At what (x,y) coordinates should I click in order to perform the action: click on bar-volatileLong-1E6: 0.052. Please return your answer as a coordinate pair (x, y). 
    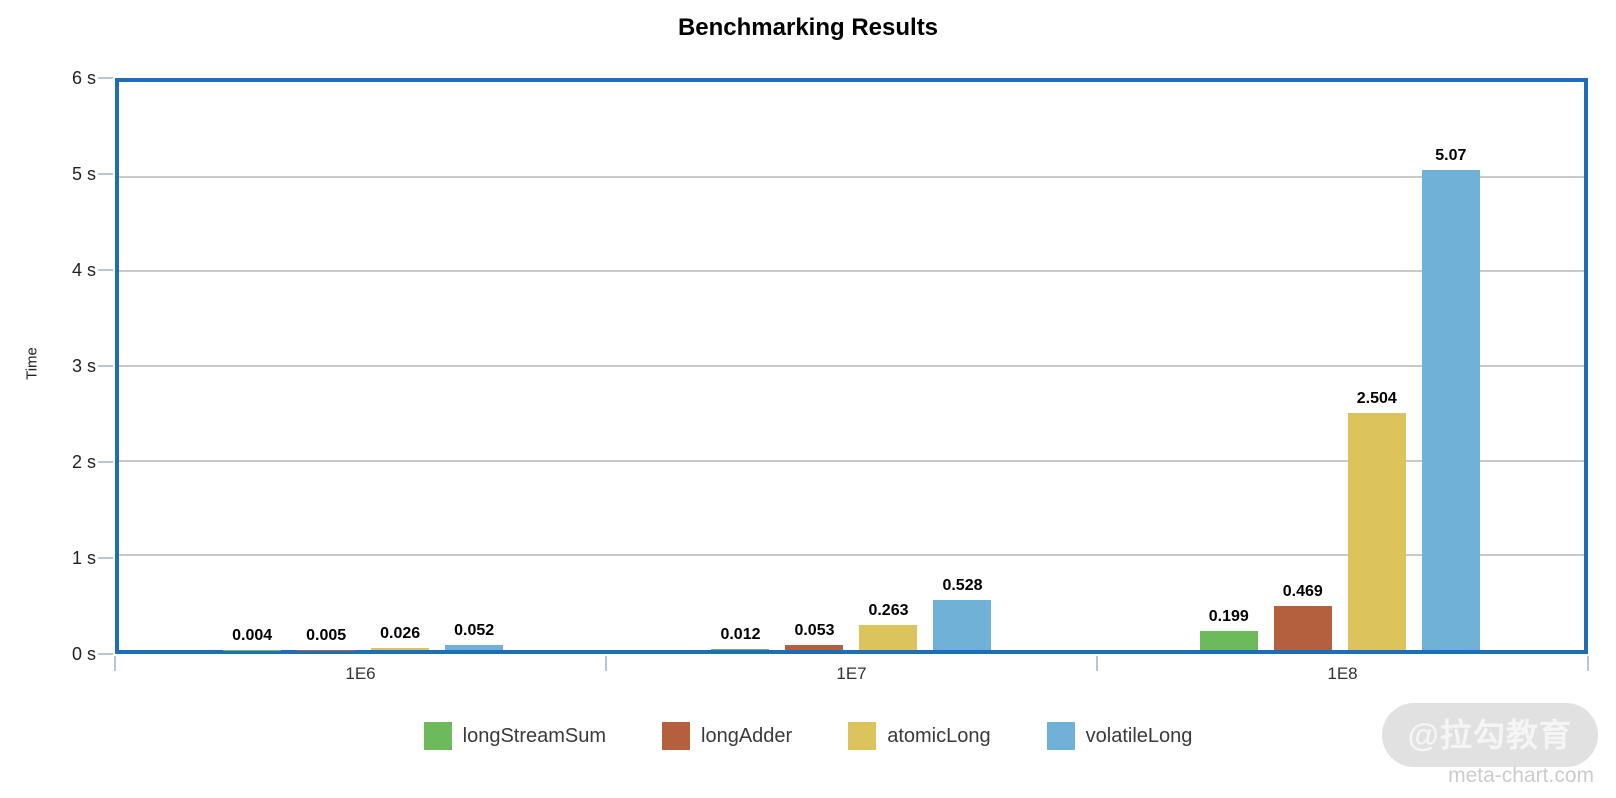
    Looking at the image, I should click on (474, 366).